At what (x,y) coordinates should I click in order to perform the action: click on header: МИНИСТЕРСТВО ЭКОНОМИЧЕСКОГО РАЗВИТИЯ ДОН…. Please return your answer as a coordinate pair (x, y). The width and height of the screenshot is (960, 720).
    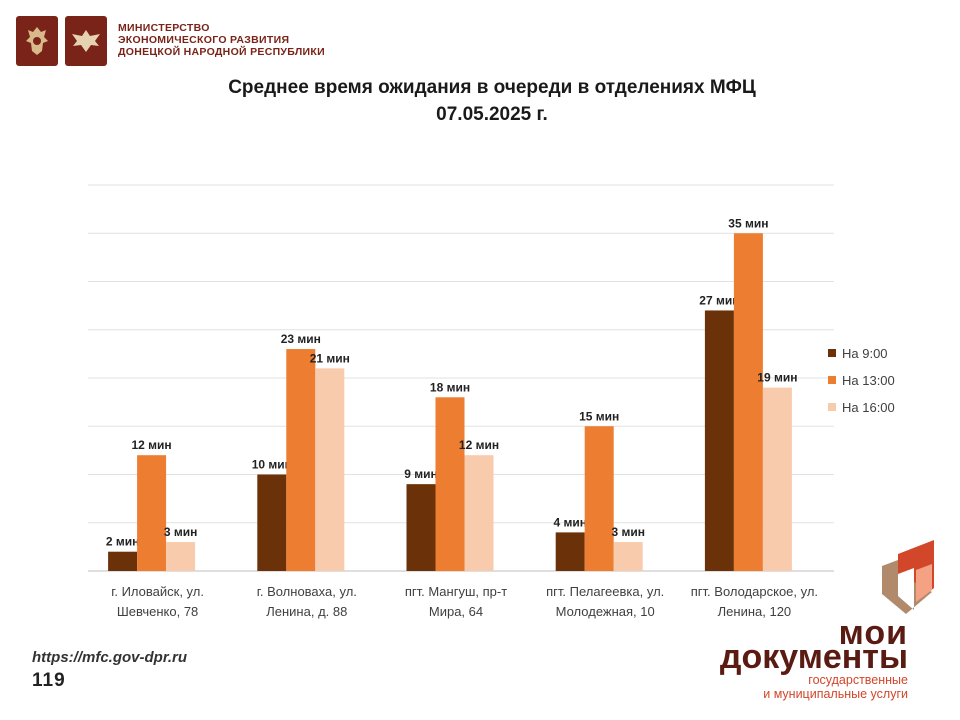
    Looking at the image, I should click on (170, 41).